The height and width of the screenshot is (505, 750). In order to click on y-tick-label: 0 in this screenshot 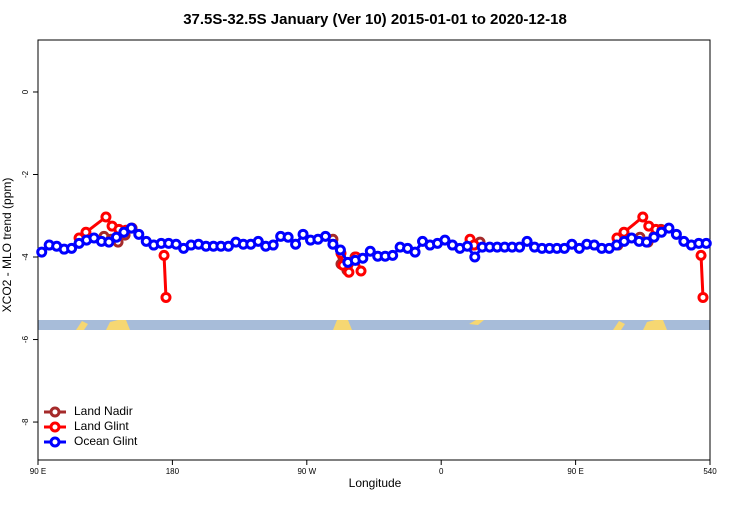, I will do `click(25, 91)`.